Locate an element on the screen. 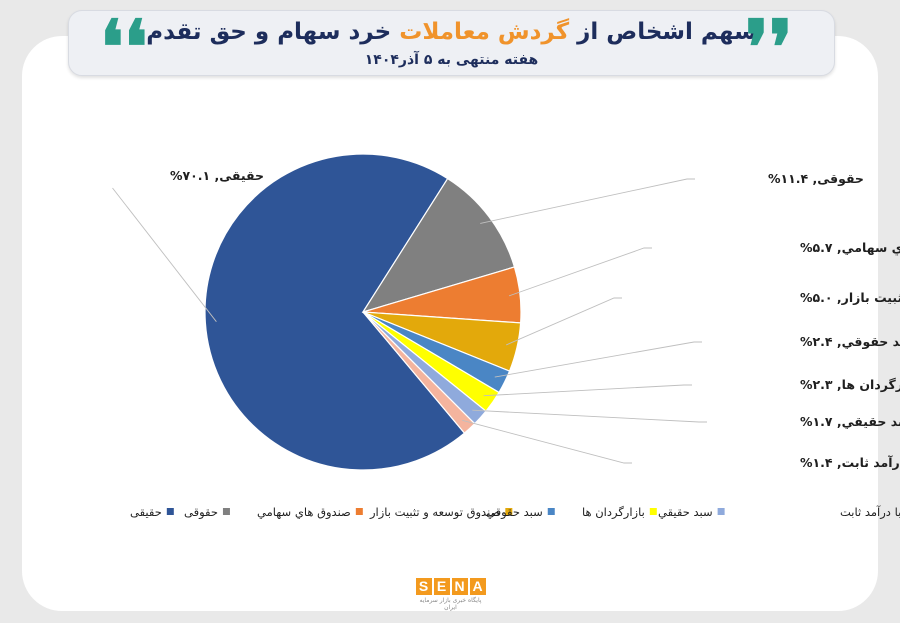 This screenshot has height=623, width=900. slice-6-leader-line is located at coordinates (587, 390).